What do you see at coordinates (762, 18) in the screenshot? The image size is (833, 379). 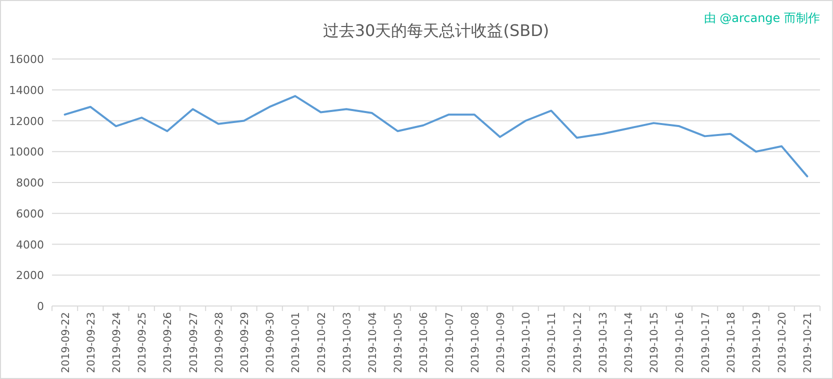 I see `text: 由 @arcange 而制作` at bounding box center [762, 18].